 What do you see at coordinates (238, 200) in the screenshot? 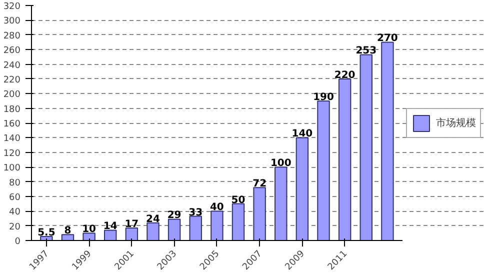
I see `data-label: 50` at bounding box center [238, 200].